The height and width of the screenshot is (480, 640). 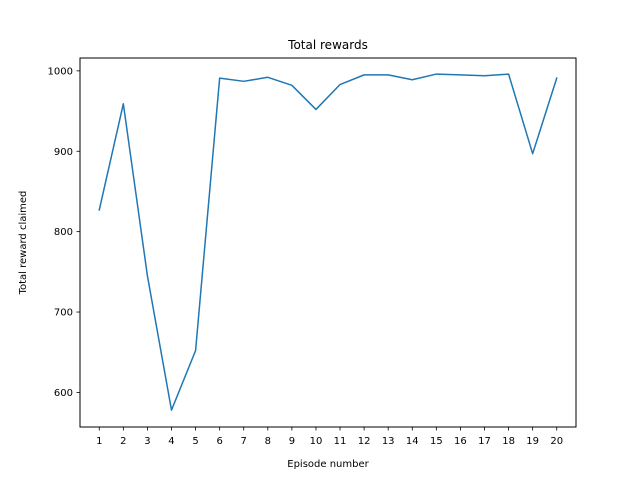 What do you see at coordinates (292, 441) in the screenshot?
I see `x-tick-label: 9` at bounding box center [292, 441].